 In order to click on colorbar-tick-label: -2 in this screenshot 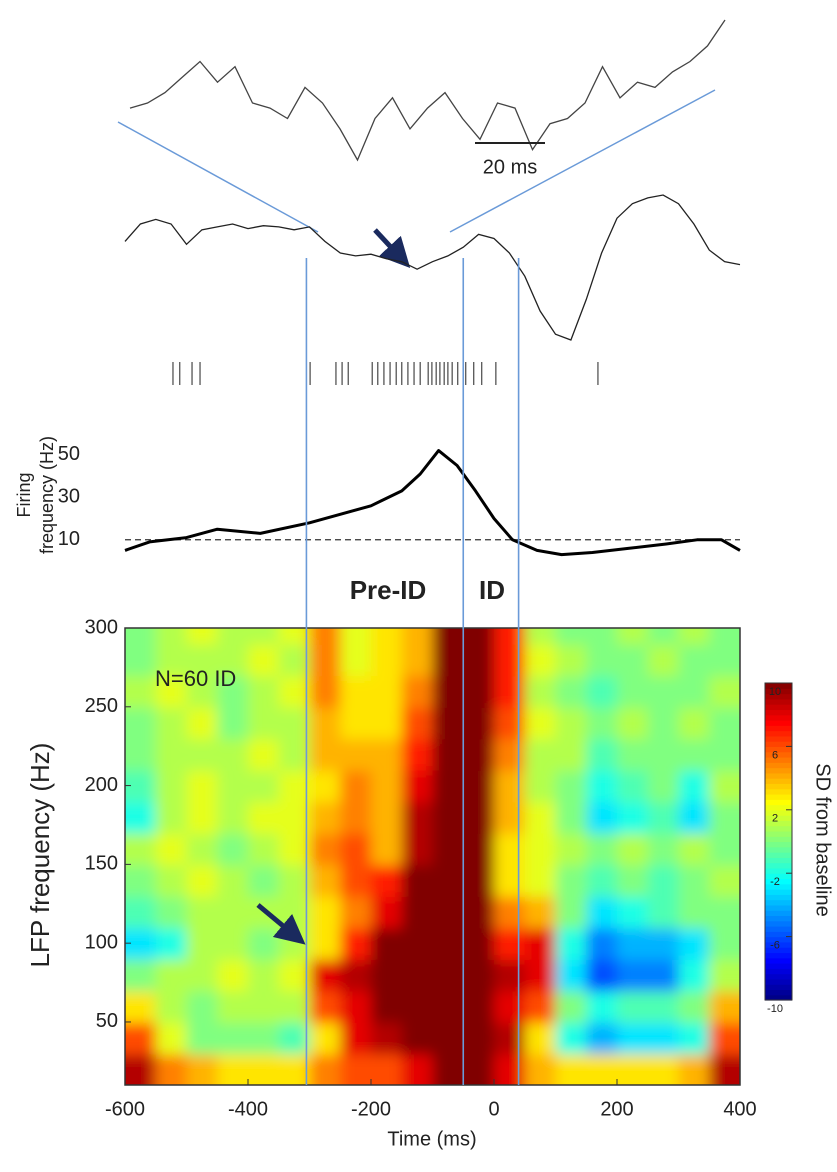, I will do `click(775, 882)`.